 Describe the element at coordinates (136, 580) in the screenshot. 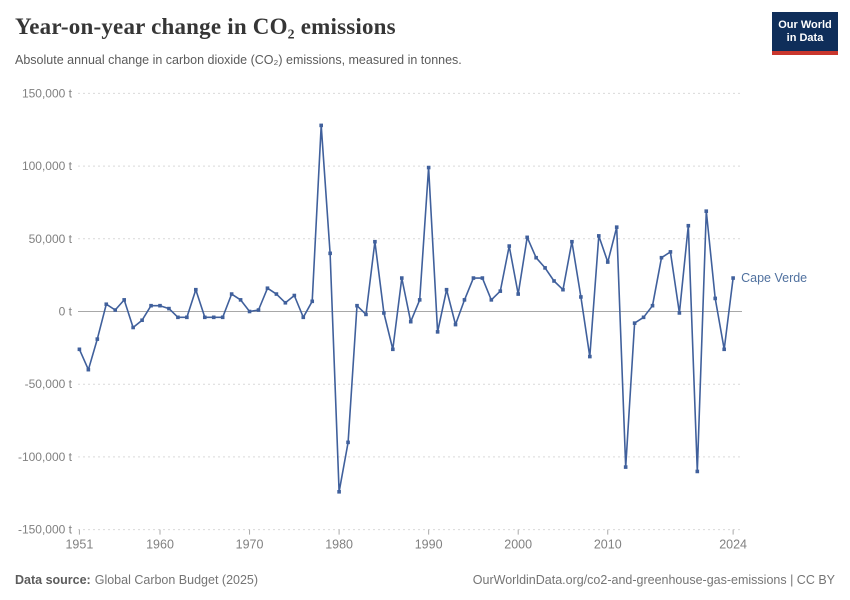

I see `data-source: Data source: Global Carbon Budget (2025)` at that location.